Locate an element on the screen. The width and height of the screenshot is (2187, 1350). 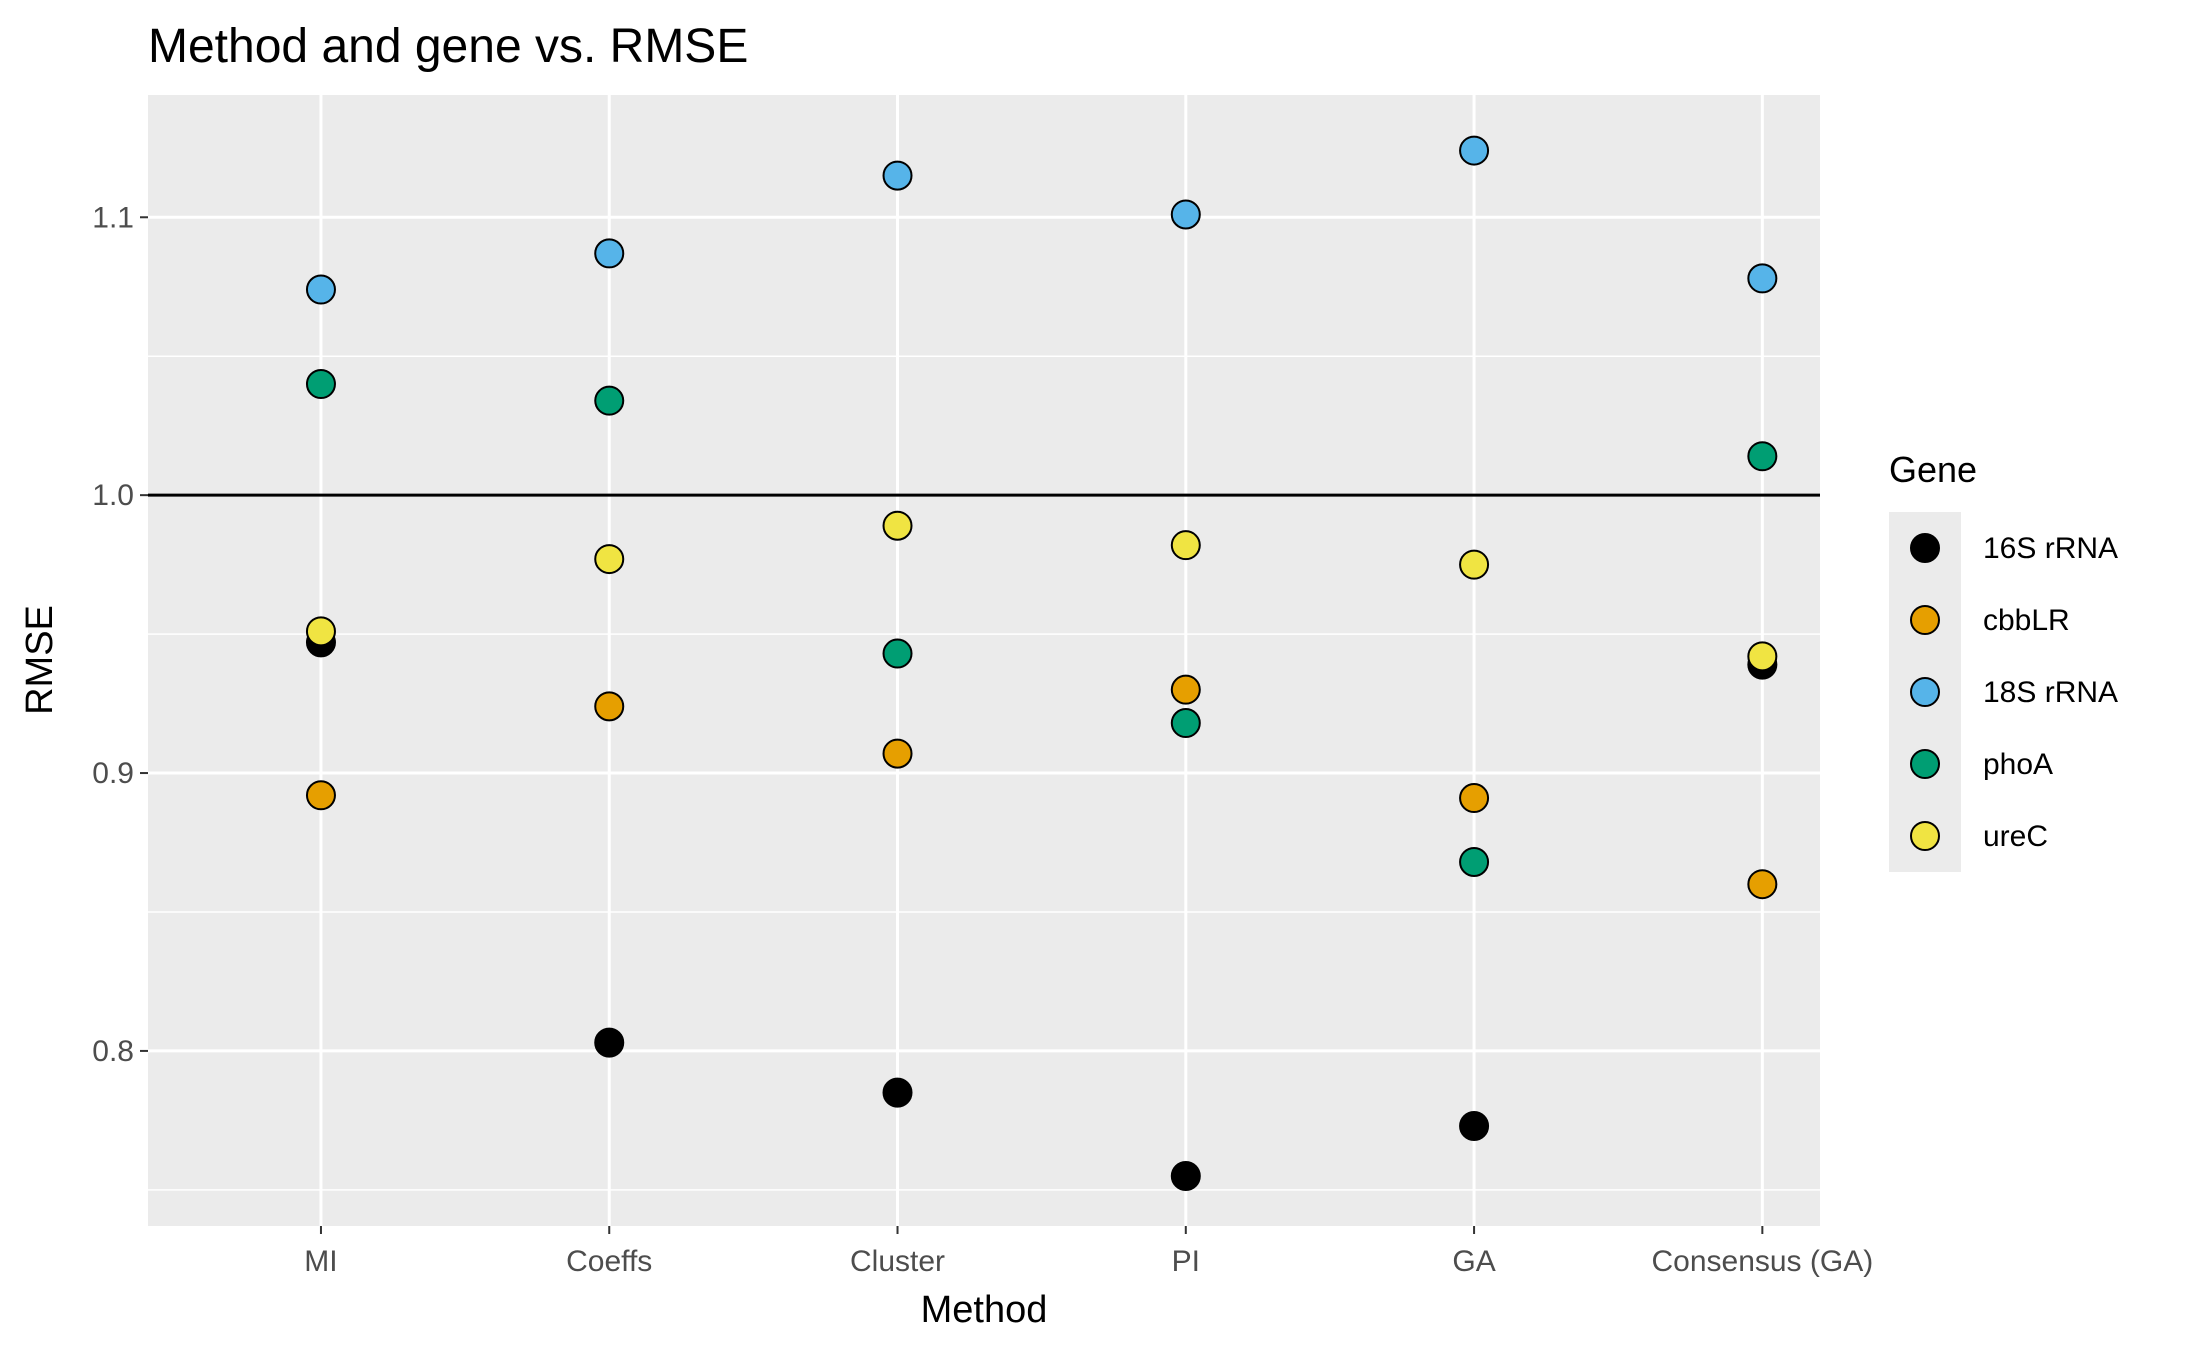
y-tick-label: 1.1 is located at coordinates (113, 217).